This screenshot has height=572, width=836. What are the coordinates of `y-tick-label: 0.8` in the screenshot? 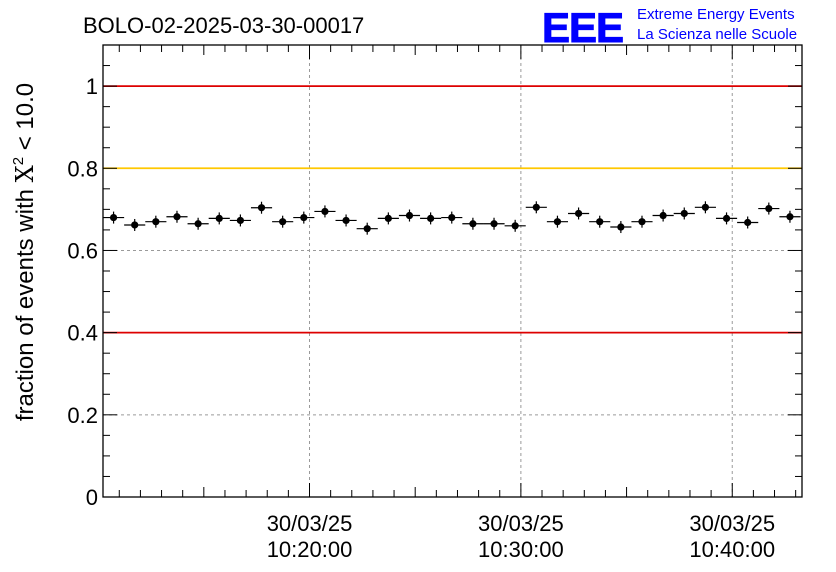 It's located at (82, 168).